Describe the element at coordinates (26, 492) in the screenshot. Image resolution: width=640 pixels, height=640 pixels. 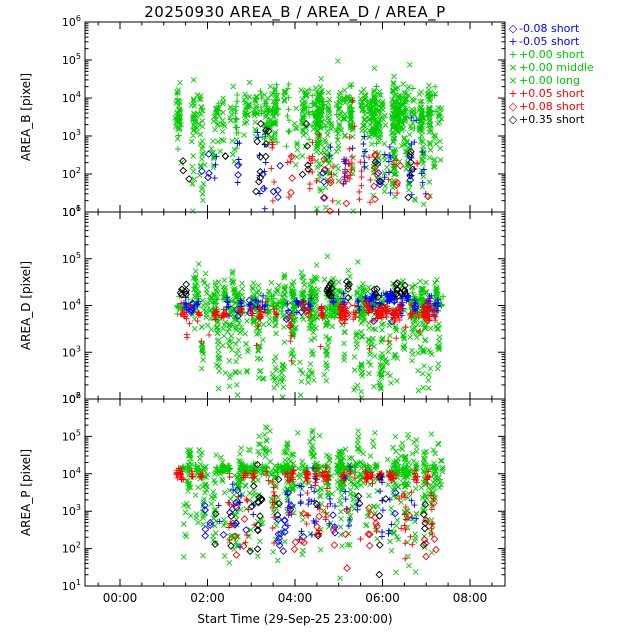
I see `y-axis-title: AREA_P [pixel]` at that location.